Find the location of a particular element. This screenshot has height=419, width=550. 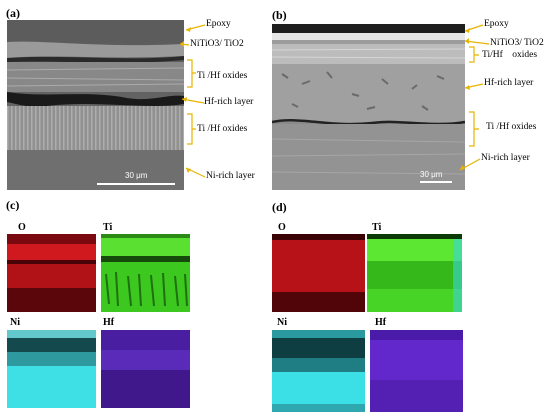

map-d-oxygen-label: O is located at coordinates (282, 227).